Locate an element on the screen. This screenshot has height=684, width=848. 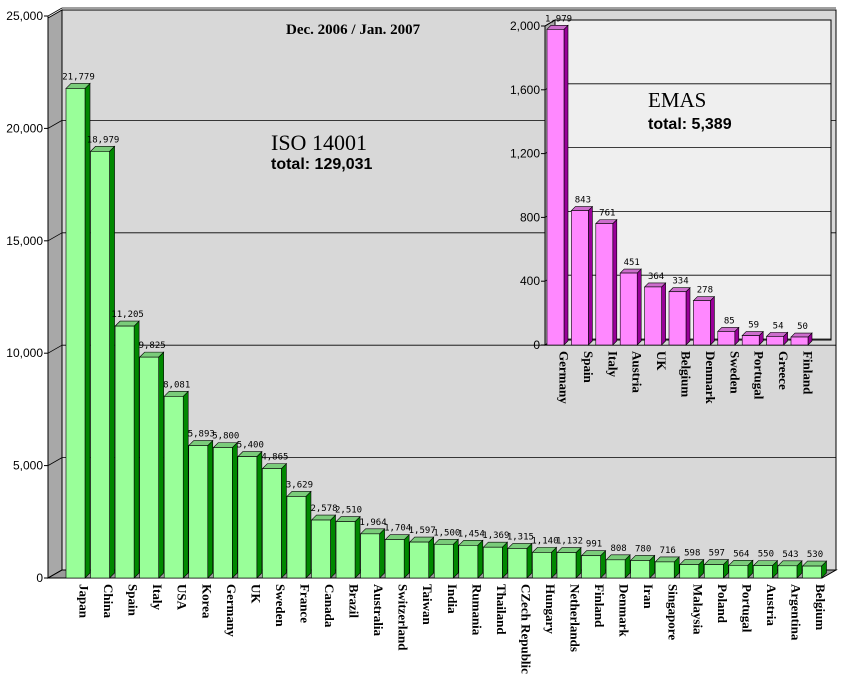
emas-value-label: 54 is located at coordinates (778, 326).